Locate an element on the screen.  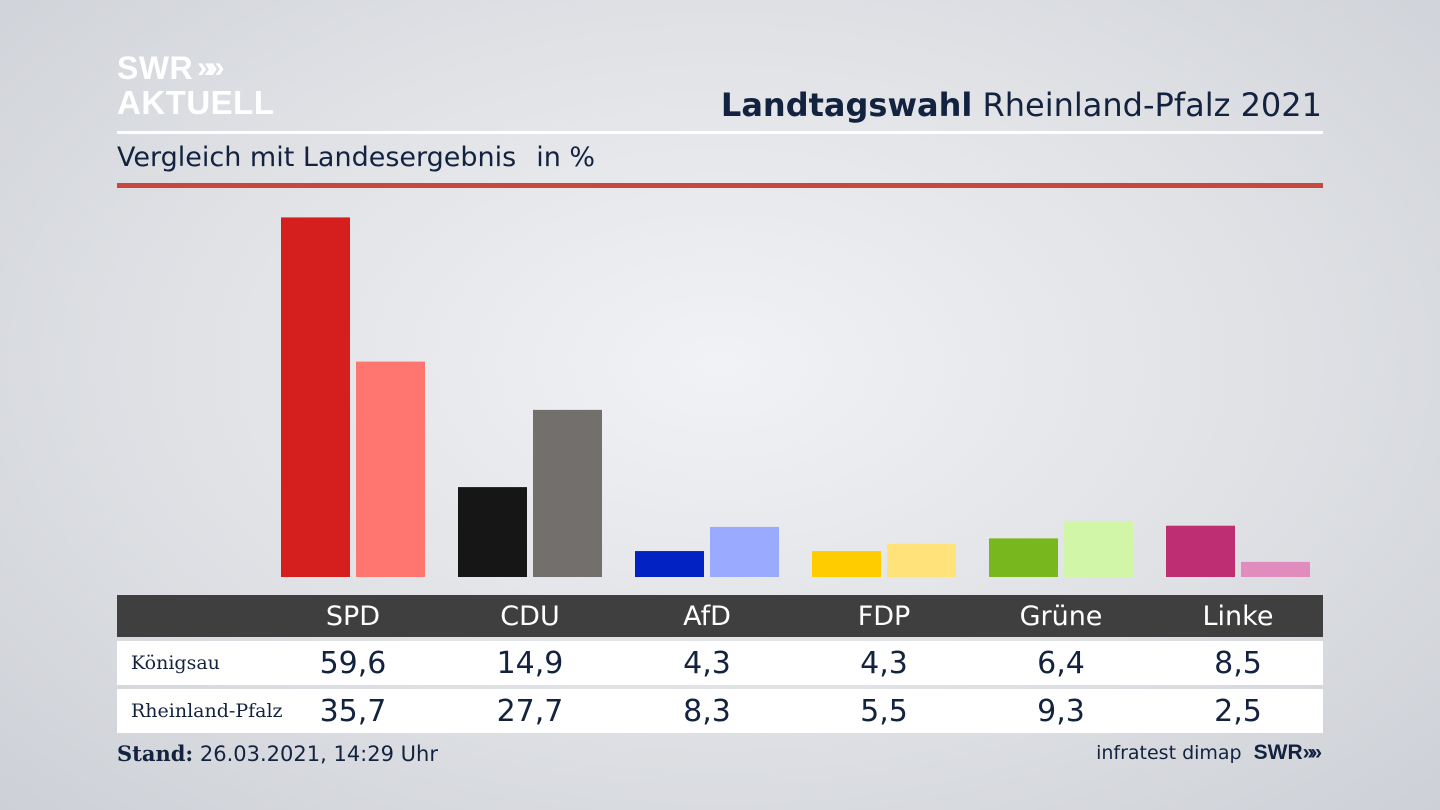
table-row-koenigsau: Königsau 59,6 14,9 4,3 4,3 6,4 8,5 is located at coordinates (720, 663).